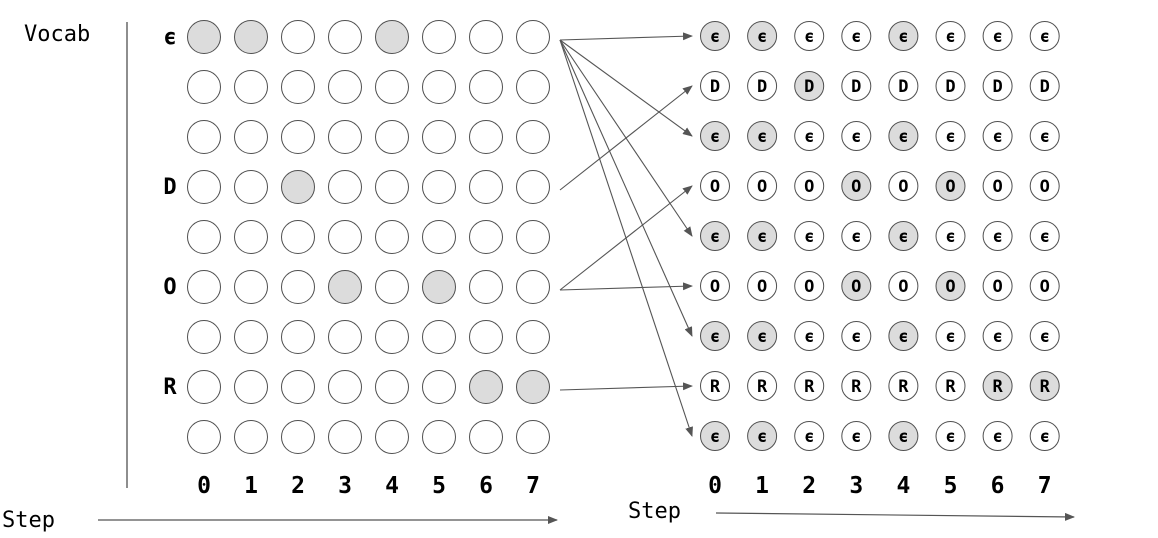 The image size is (1158, 538). I want to click on right-grid-cell-r0-c7, so click(1044, 36).